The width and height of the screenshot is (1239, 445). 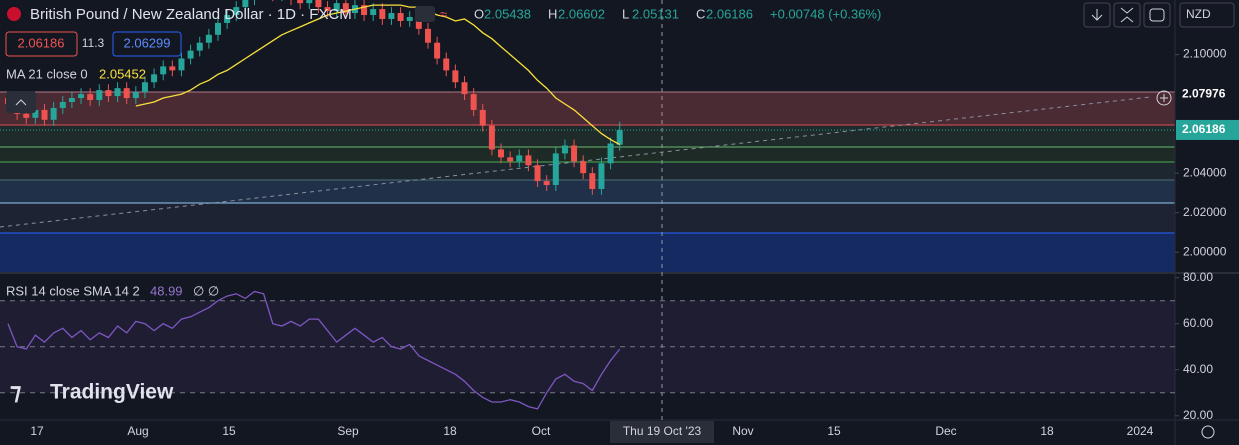 I want to click on currency: NZD, so click(x=1198, y=14).